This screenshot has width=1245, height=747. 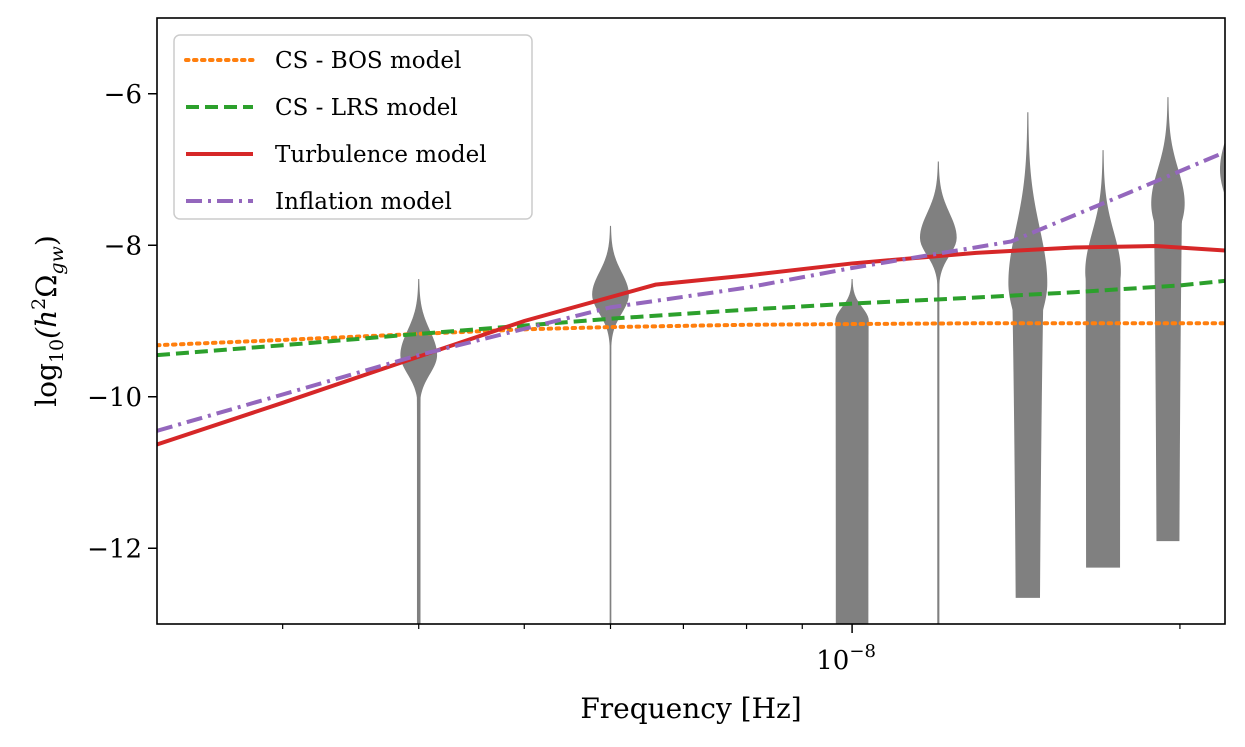 I want to click on legend-label-2: CS - LRS model, so click(x=366, y=108).